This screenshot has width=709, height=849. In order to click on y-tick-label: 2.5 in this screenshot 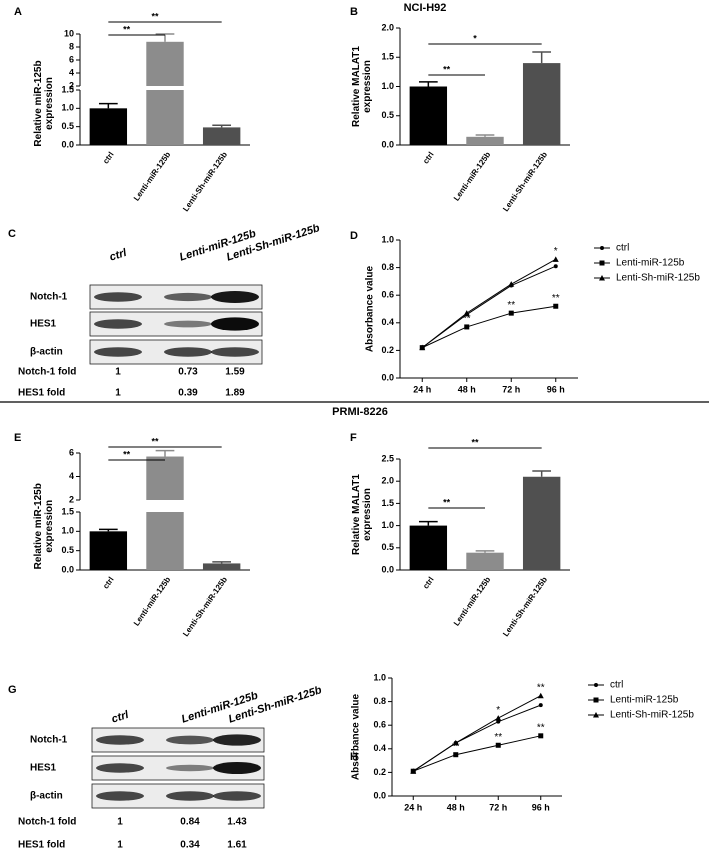, I will do `click(387, 458)`.